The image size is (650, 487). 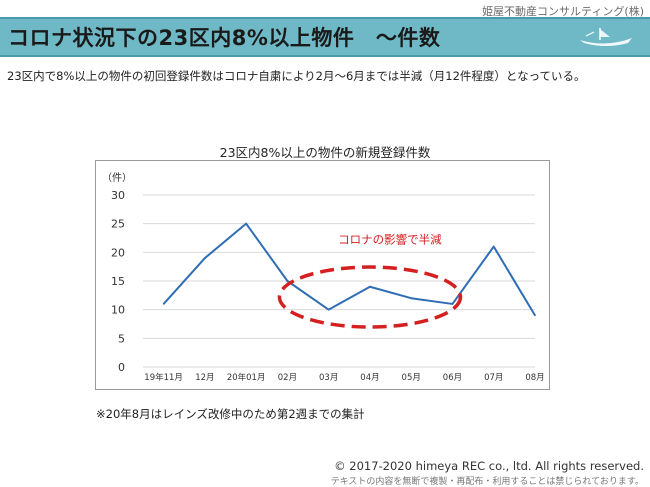 What do you see at coordinates (534, 378) in the screenshot?
I see `x-tick-label: 08月` at bounding box center [534, 378].